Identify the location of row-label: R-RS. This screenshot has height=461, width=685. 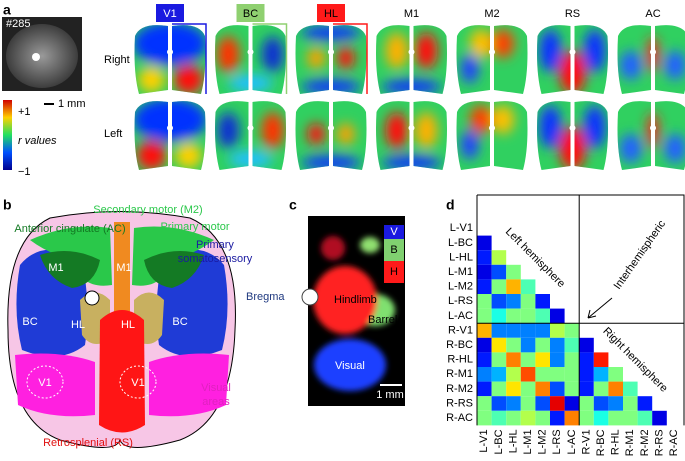
(459, 403).